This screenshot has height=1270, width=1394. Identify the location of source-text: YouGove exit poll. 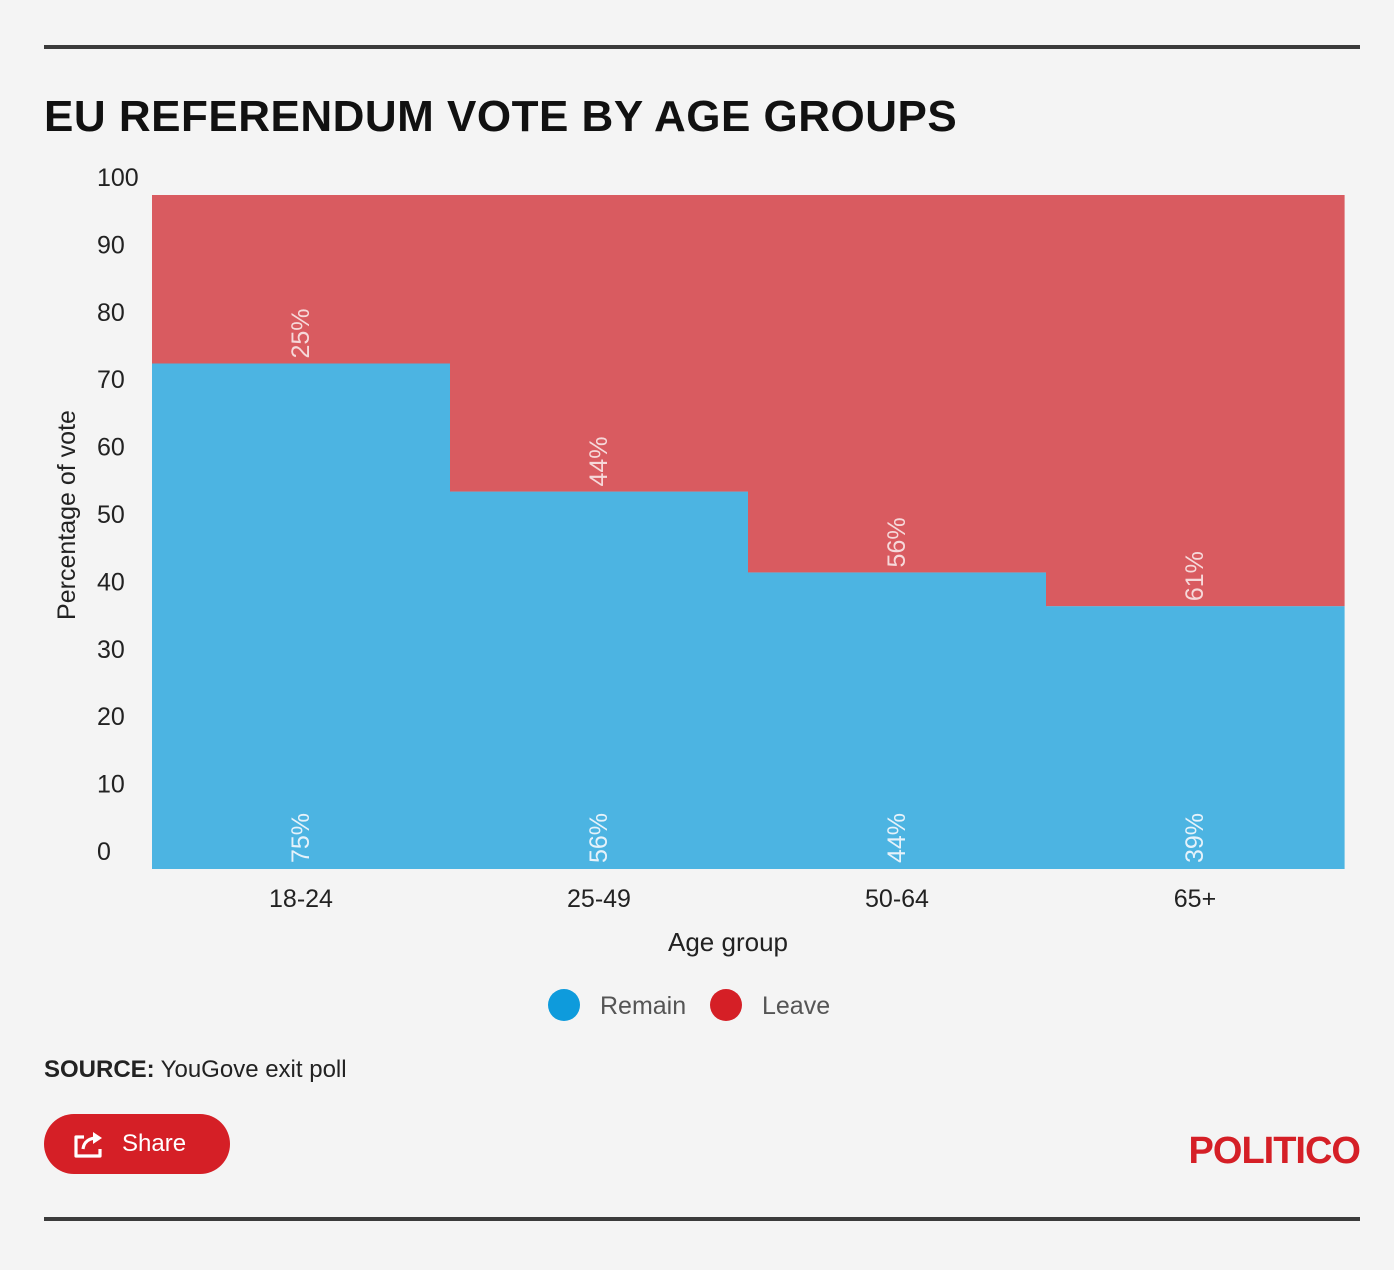
(253, 1069).